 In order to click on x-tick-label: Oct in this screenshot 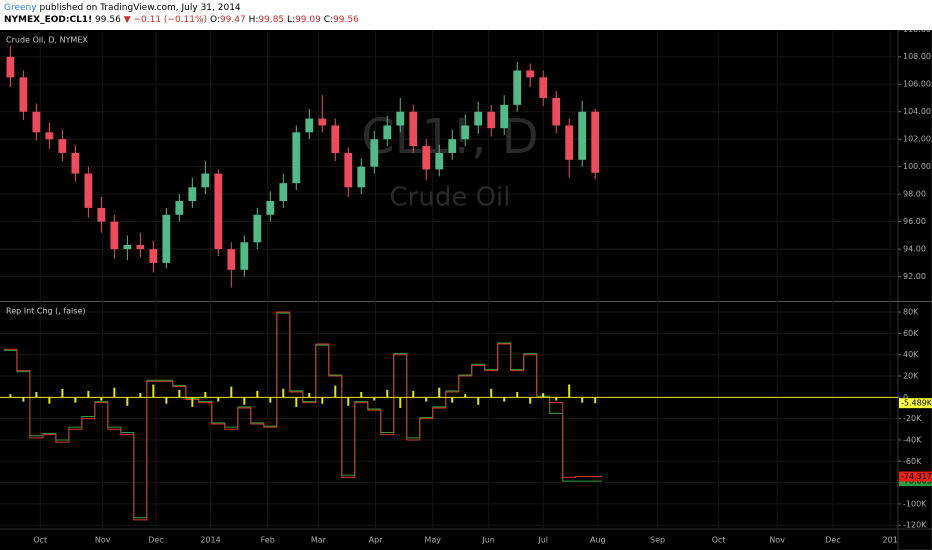, I will do `click(719, 540)`.